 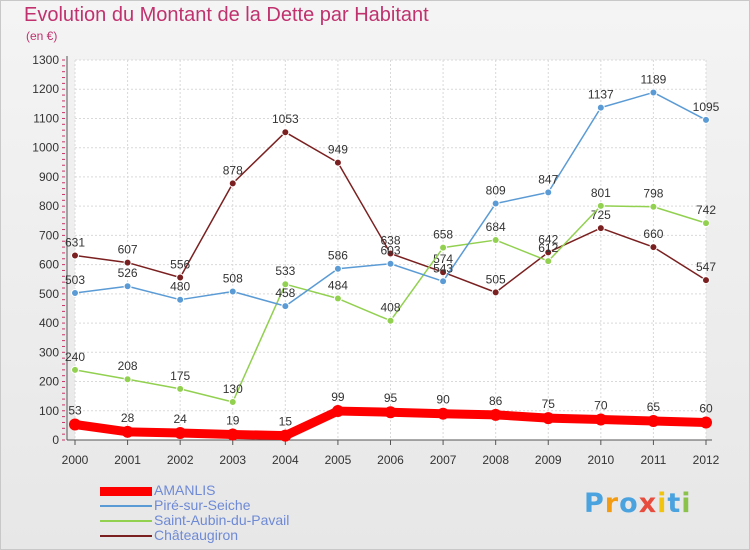 What do you see at coordinates (390, 308) in the screenshot?
I see `data-label: 408` at bounding box center [390, 308].